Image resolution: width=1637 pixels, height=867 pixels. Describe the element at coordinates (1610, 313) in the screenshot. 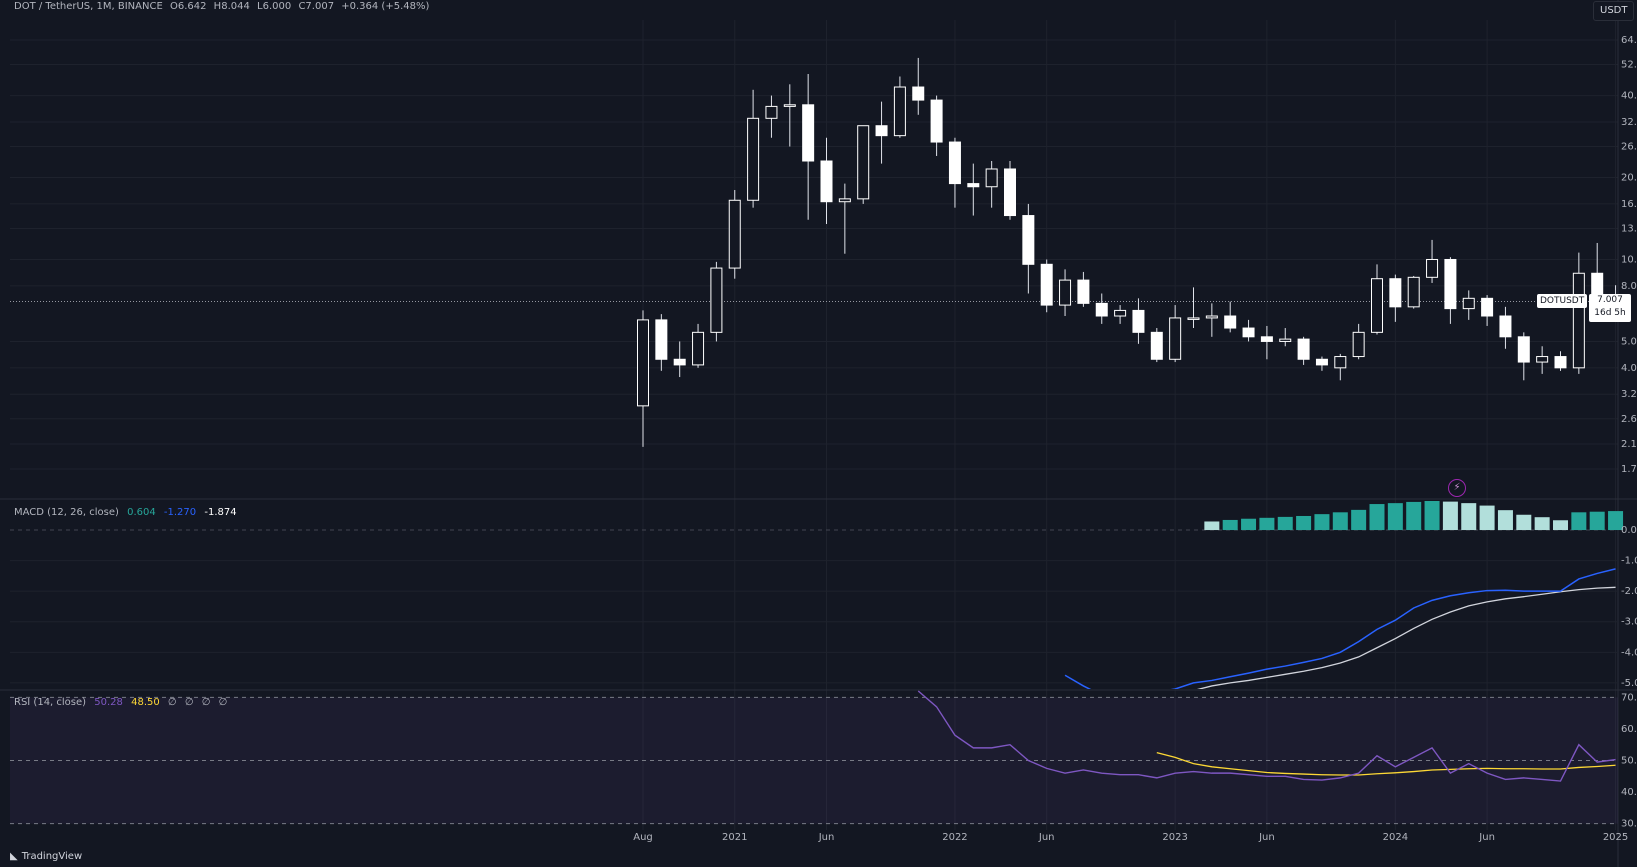

I see `bar-countdown: 16d 5h` at that location.